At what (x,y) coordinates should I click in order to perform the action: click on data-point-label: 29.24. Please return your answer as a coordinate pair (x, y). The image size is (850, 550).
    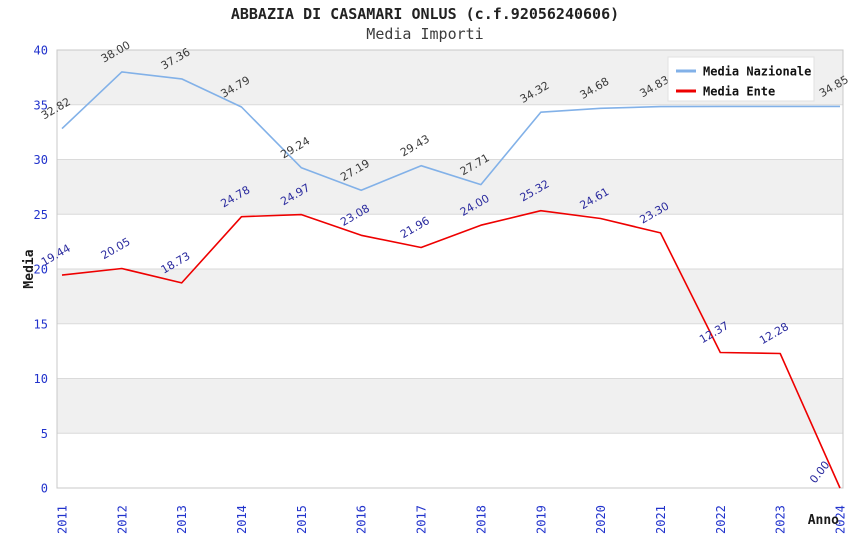
    Looking at the image, I should click on (295, 147).